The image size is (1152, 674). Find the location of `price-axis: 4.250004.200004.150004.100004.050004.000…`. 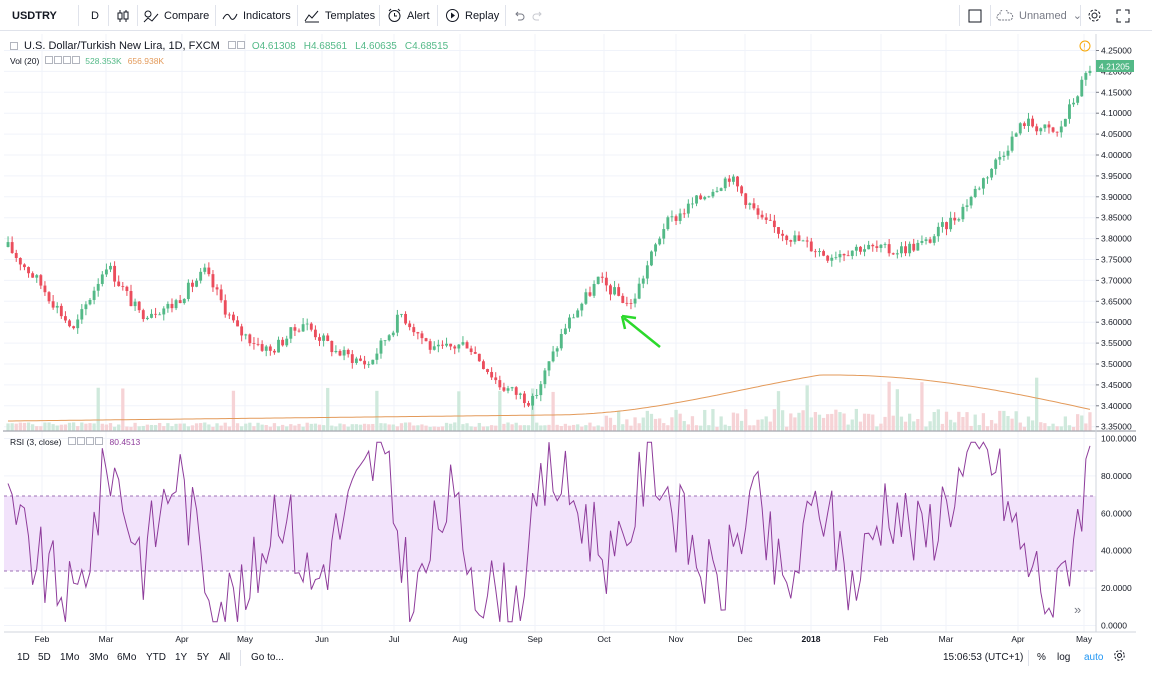

price-axis: 4.250004.200004.150004.100004.050004.000… is located at coordinates (1114, 239).